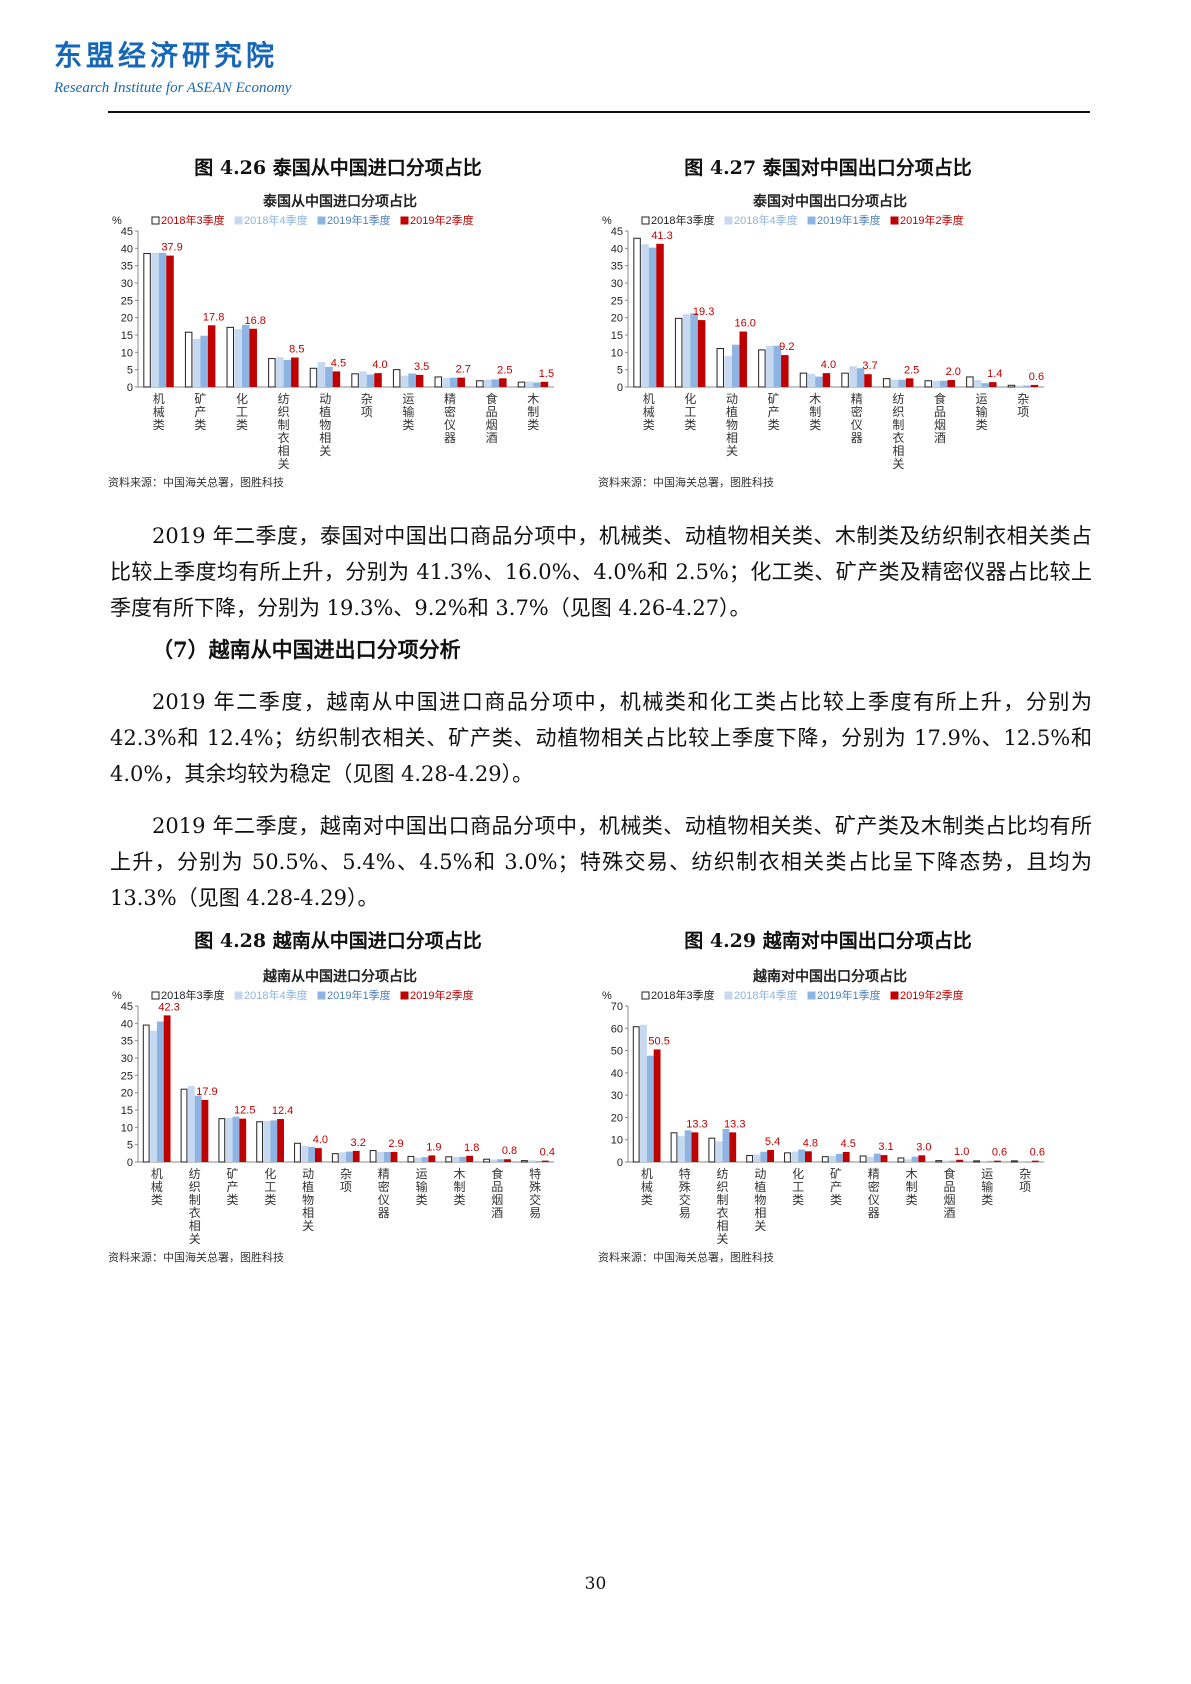 The height and width of the screenshot is (1684, 1191). Describe the element at coordinates (130, 1163) in the screenshot. I see `y-tick-label: 0` at that location.